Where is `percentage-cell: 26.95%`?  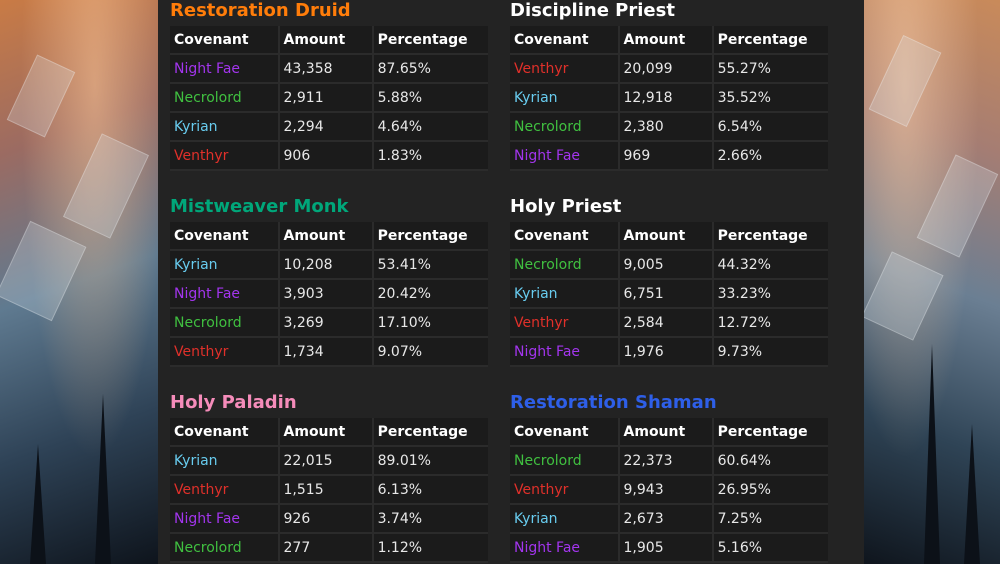
percentage-cell: 26.95% is located at coordinates (769, 490).